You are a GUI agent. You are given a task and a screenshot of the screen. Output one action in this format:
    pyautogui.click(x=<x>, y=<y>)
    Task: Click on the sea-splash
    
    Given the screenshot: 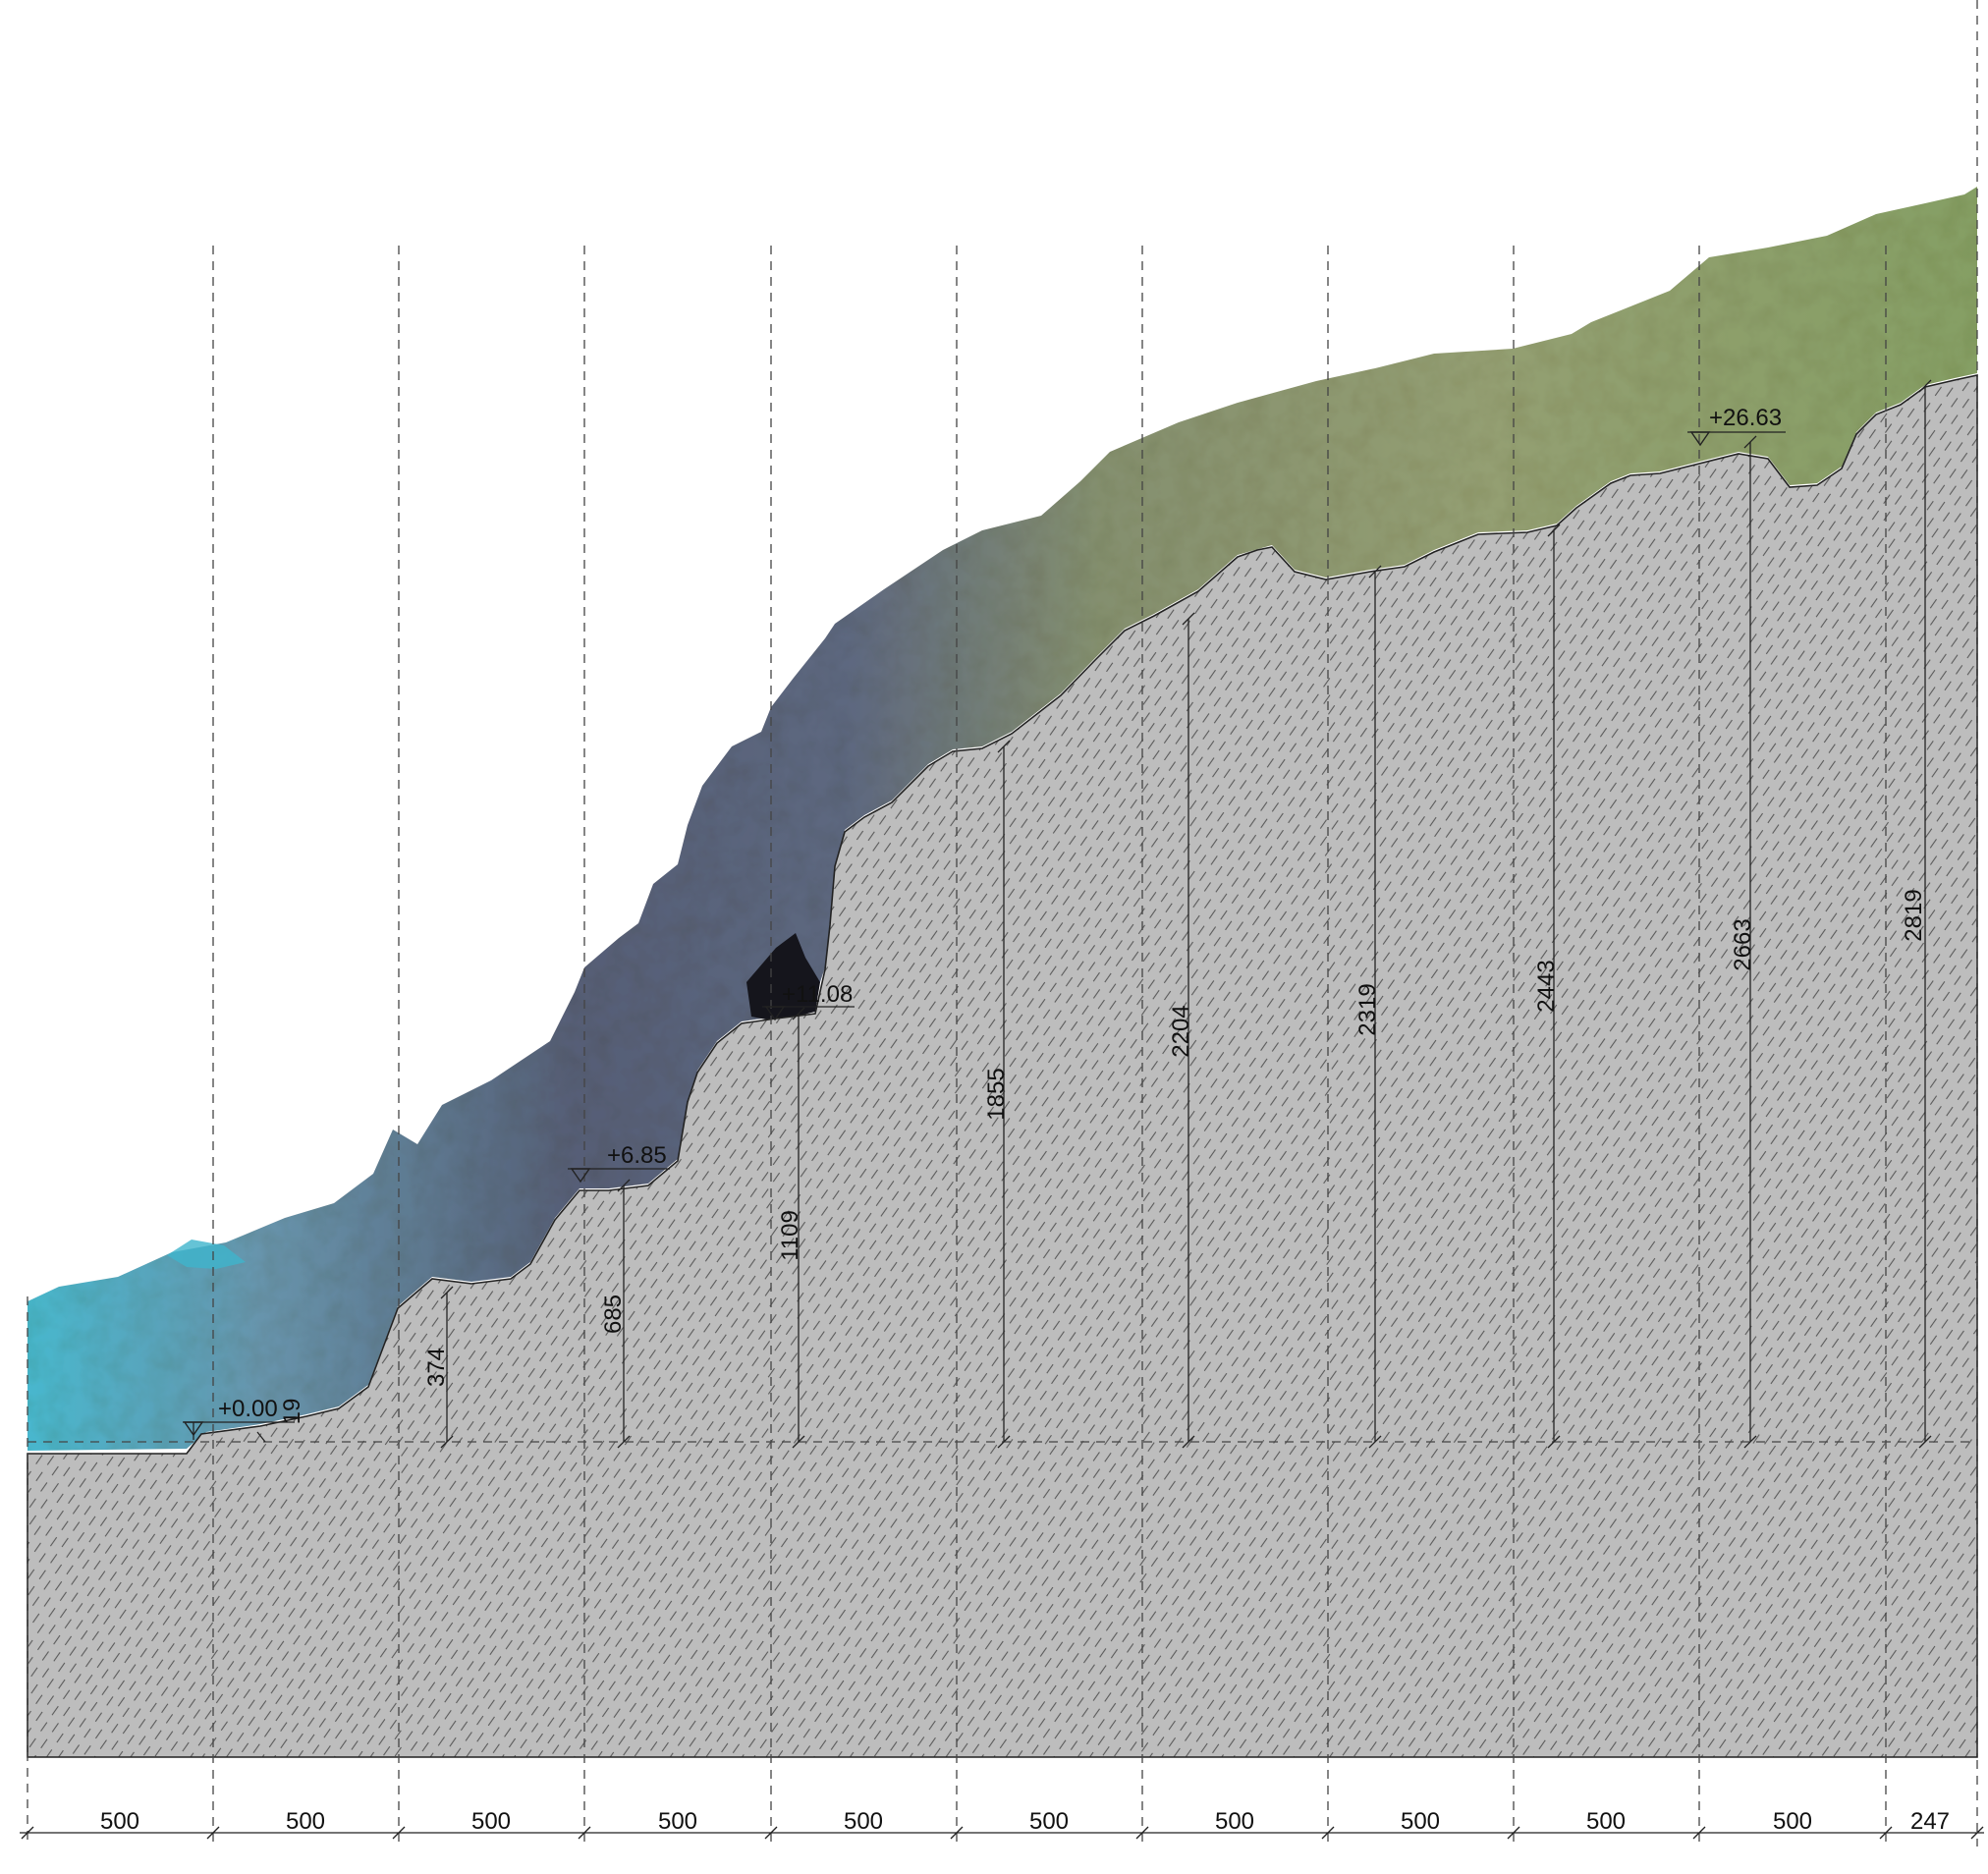 What is the action you would take?
    pyautogui.click(x=206, y=1254)
    